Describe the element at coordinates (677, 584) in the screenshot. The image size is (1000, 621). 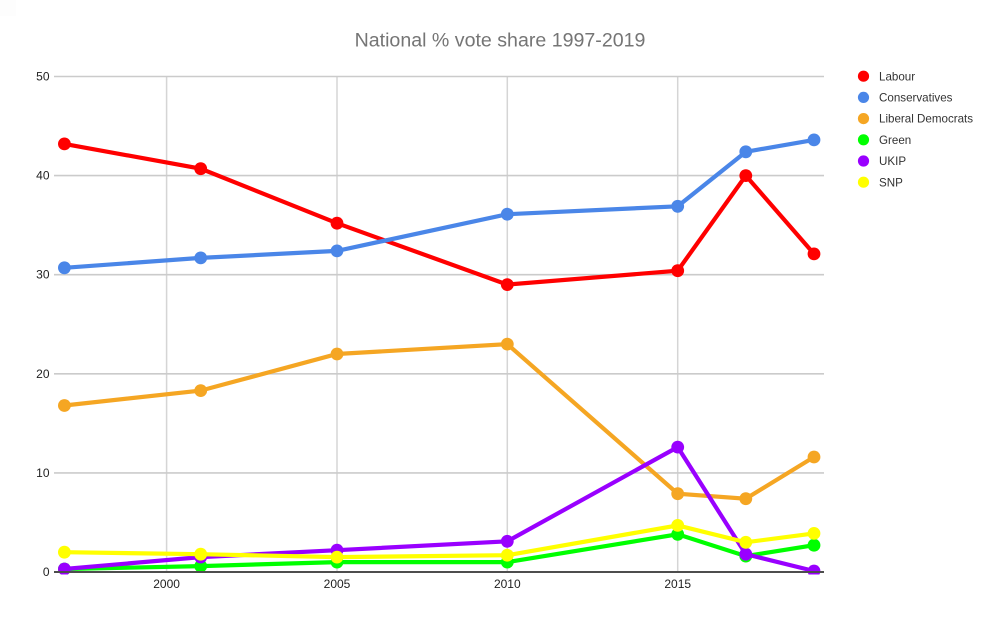
I see `svg-text: 2015` at that location.